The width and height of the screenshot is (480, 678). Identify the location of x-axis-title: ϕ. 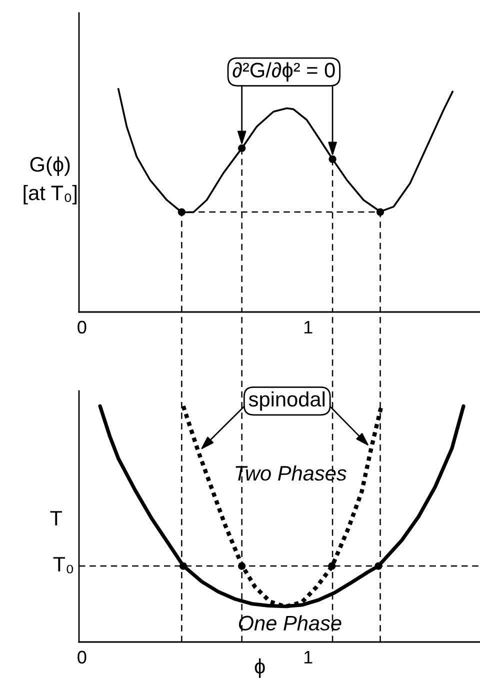
(259, 668).